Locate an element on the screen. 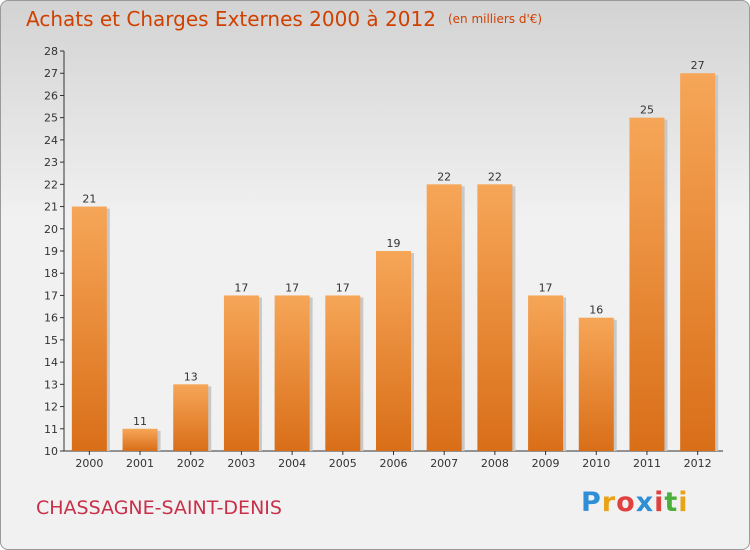 This screenshot has height=550, width=750. y-tick-label: 16 is located at coordinates (51, 318).